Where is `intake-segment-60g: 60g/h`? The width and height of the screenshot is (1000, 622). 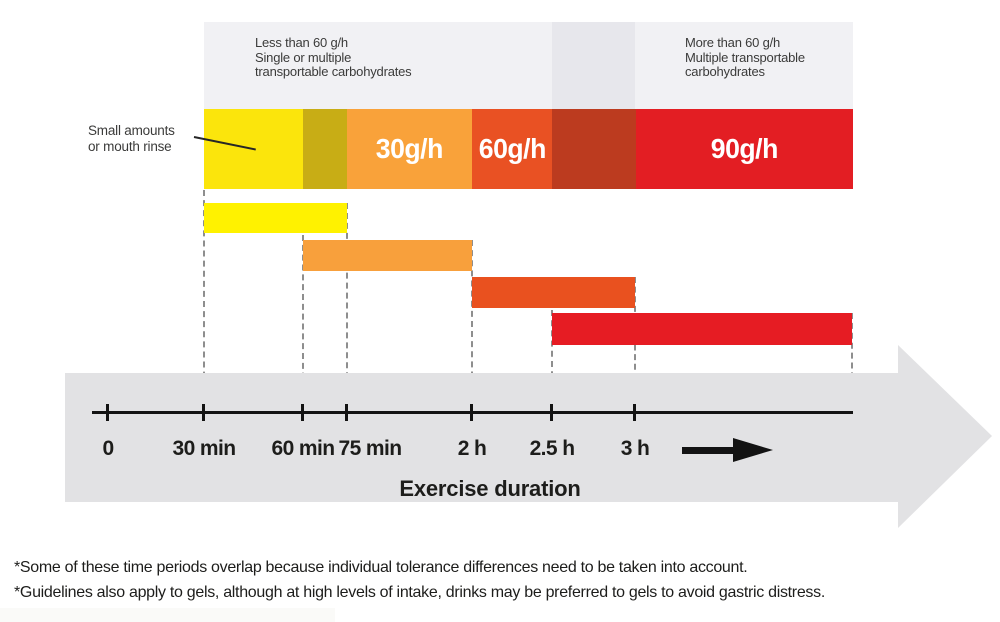 intake-segment-60g: 60g/h is located at coordinates (512, 149).